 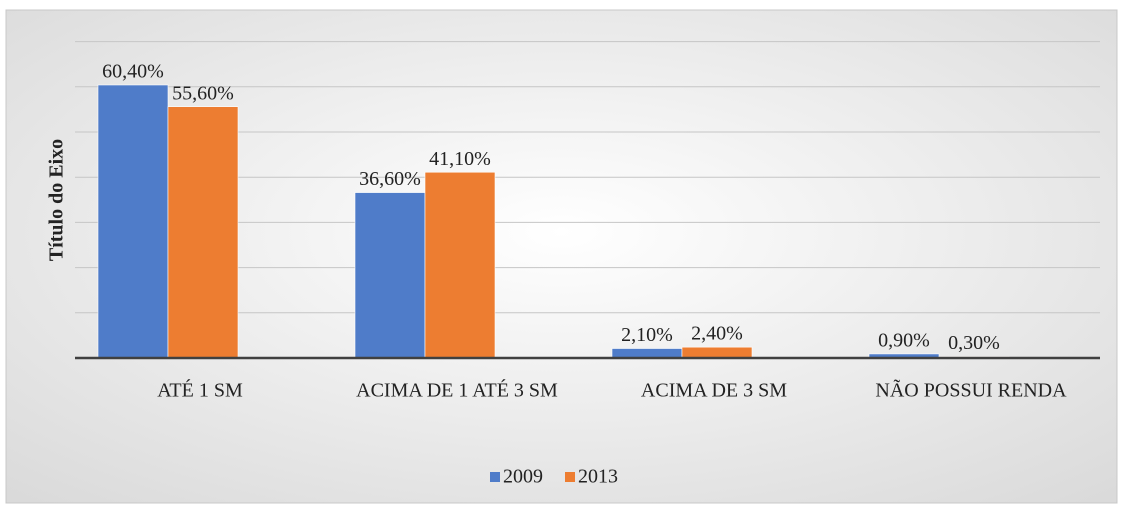 What do you see at coordinates (717, 334) in the screenshot?
I see `value-label: 2,40%` at bounding box center [717, 334].